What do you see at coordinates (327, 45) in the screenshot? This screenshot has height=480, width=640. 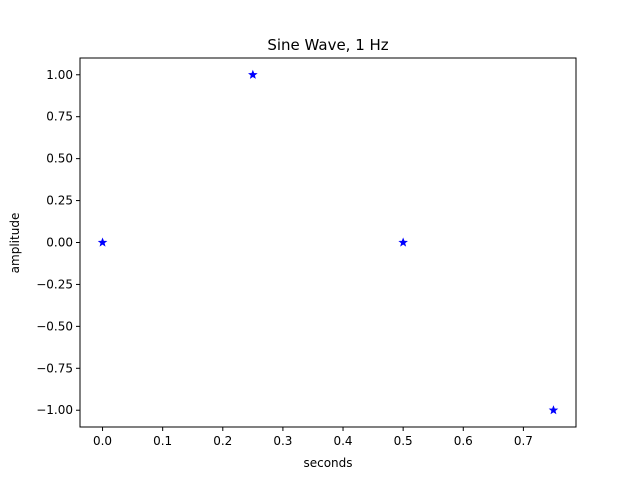 I see `chart-title: Sine Wave, 1 Hz` at bounding box center [327, 45].